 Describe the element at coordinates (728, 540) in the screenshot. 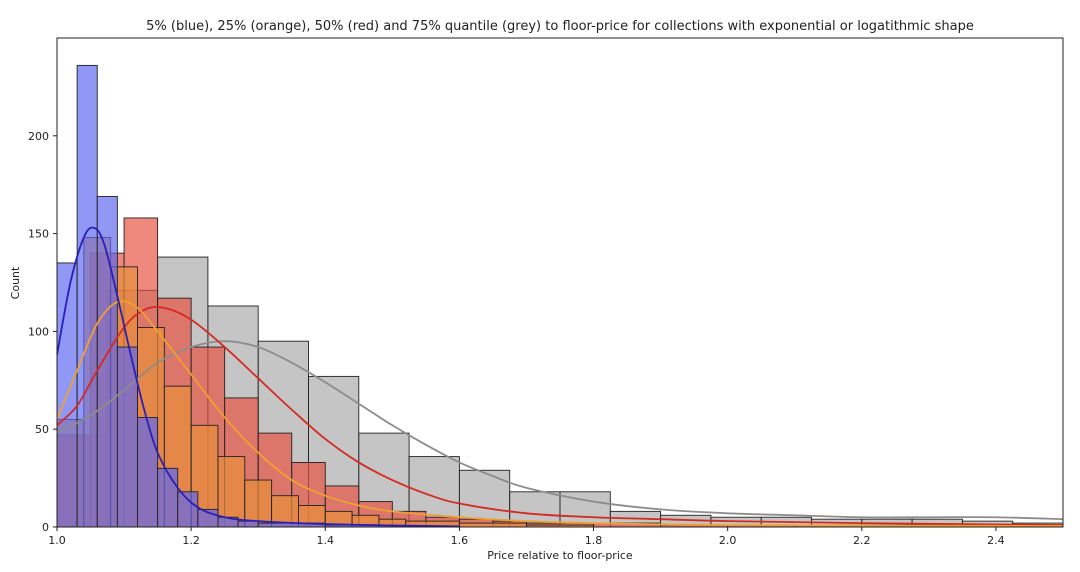

I see `x-tick-label: 2.0` at that location.